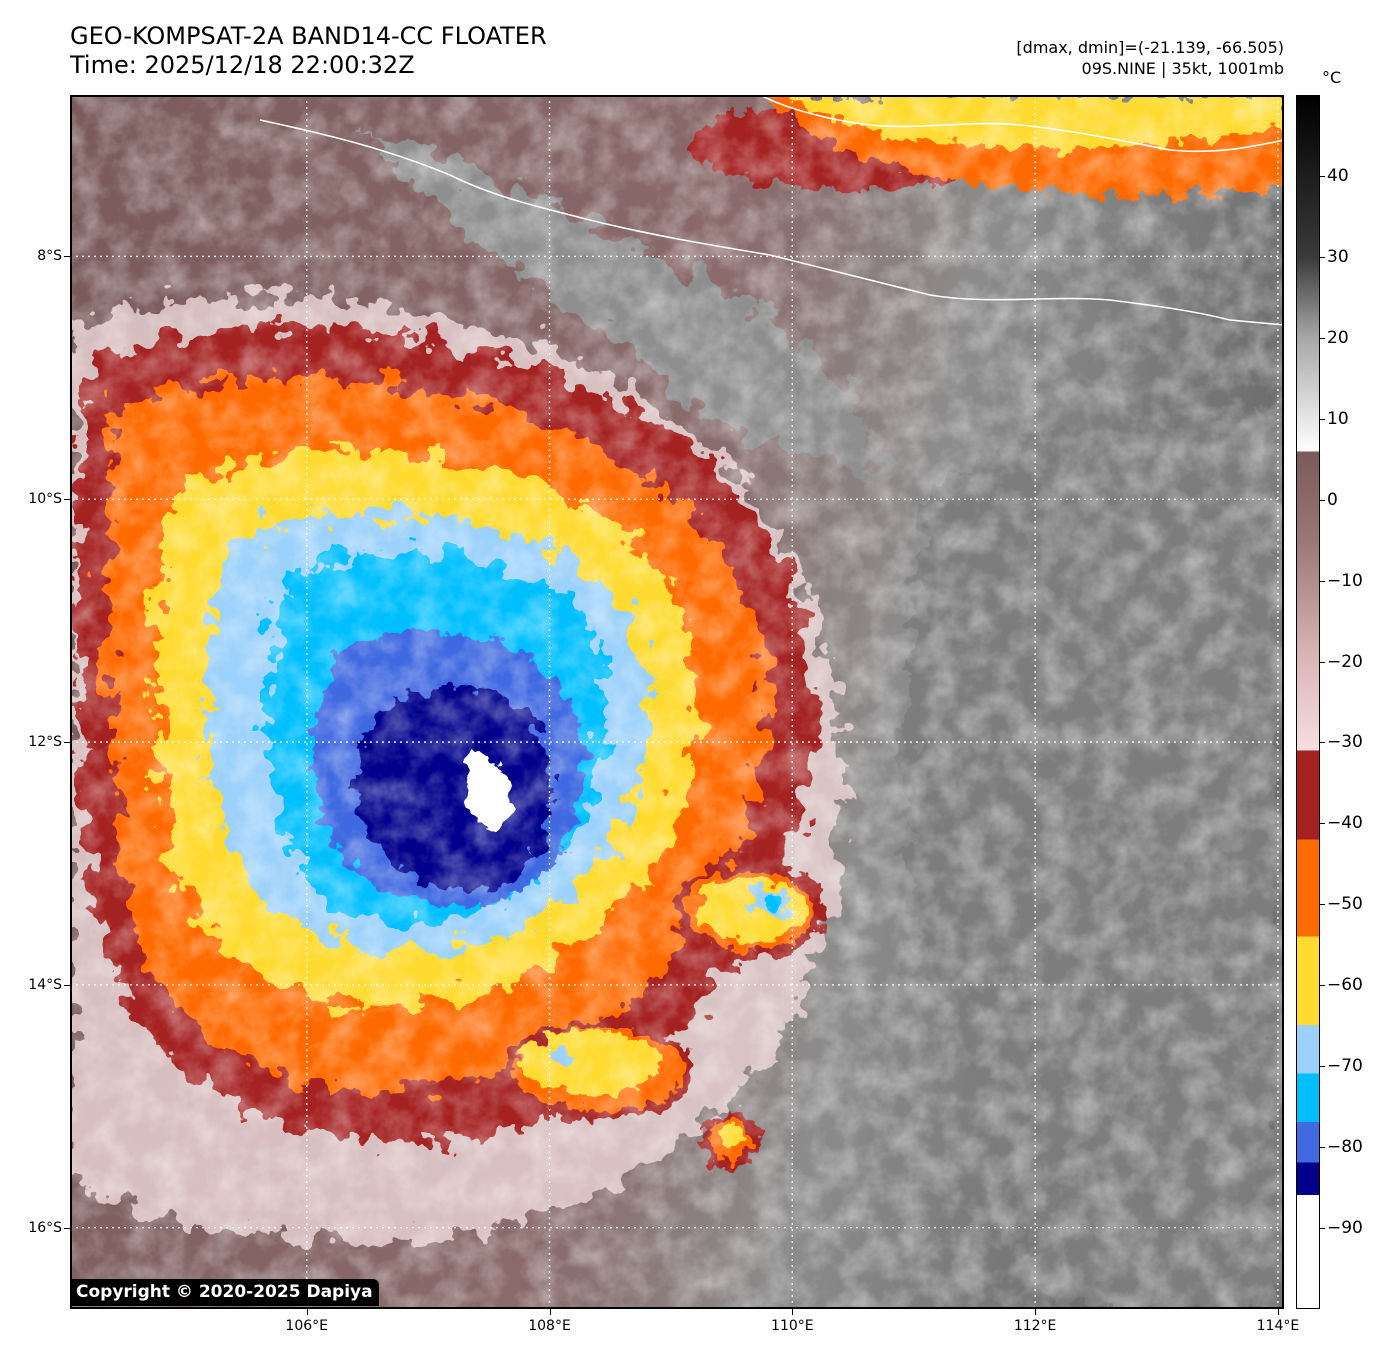 This screenshot has width=1388, height=1359. Describe the element at coordinates (1150, 47) in the screenshot. I see `dmax-dmin-stats: [dmax, dmin]=(-21.139, -66.505)` at that location.